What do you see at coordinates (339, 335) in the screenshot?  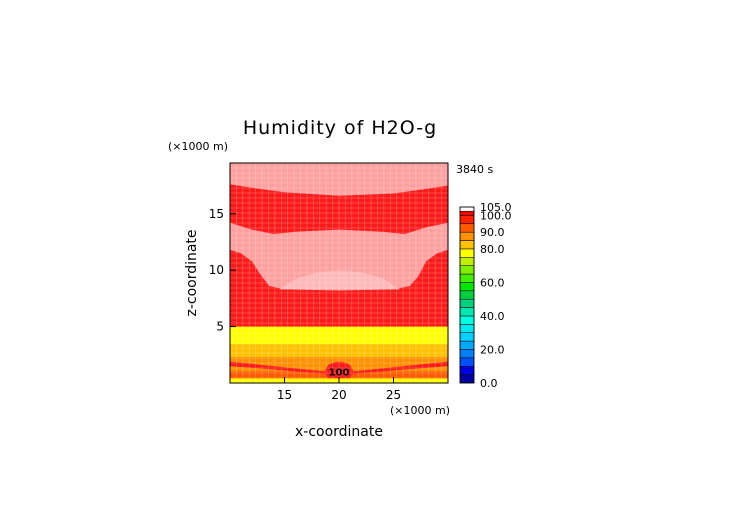 I see `region-yellow-band` at bounding box center [339, 335].